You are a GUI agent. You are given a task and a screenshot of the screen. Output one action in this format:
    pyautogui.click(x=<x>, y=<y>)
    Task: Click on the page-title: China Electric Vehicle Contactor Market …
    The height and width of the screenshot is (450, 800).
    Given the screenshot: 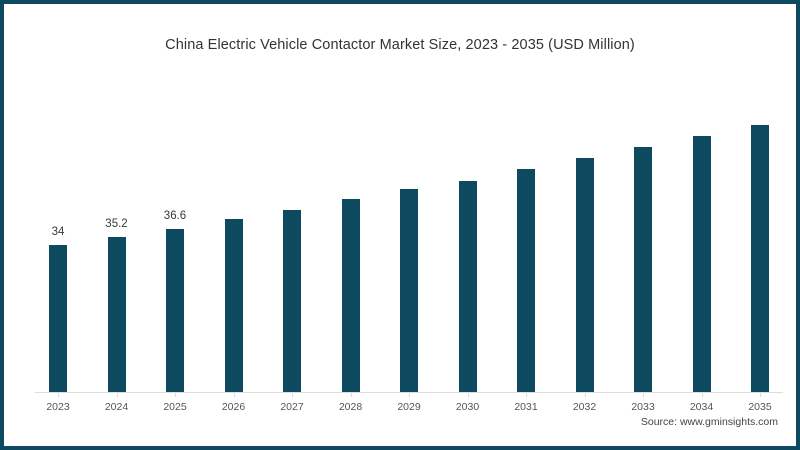 What is the action you would take?
    pyautogui.click(x=400, y=45)
    